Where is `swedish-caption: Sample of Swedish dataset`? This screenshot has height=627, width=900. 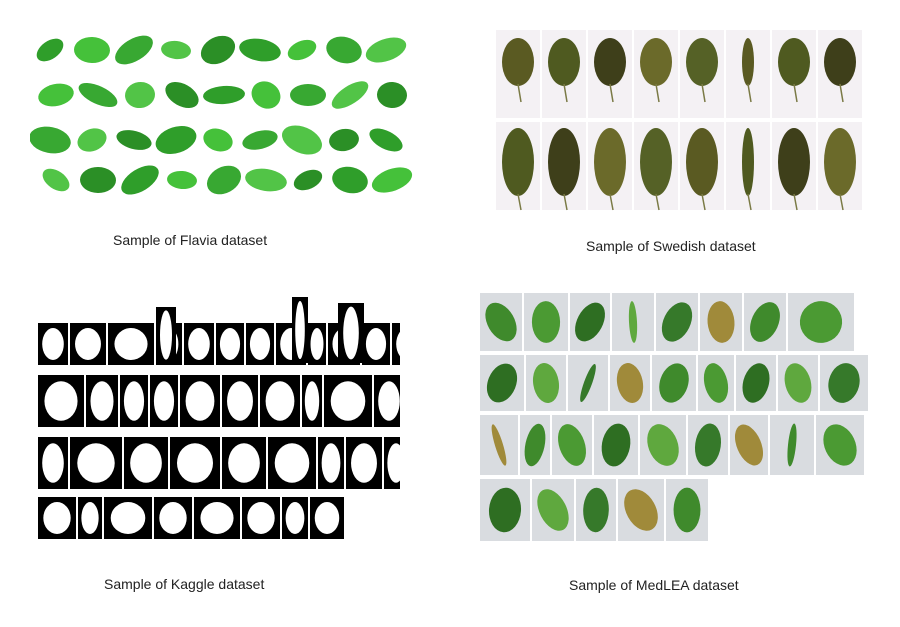 swedish-caption: Sample of Swedish dataset is located at coordinates (671, 246).